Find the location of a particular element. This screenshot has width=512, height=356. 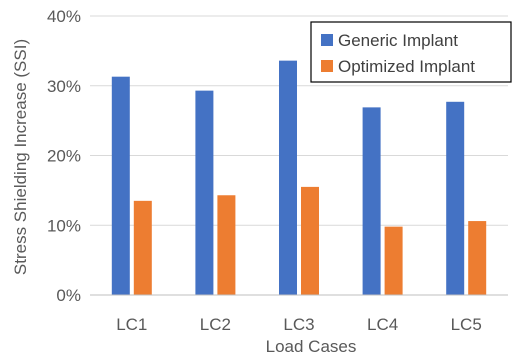

legend: Generic Implant Optimized Implant is located at coordinates (411, 52).